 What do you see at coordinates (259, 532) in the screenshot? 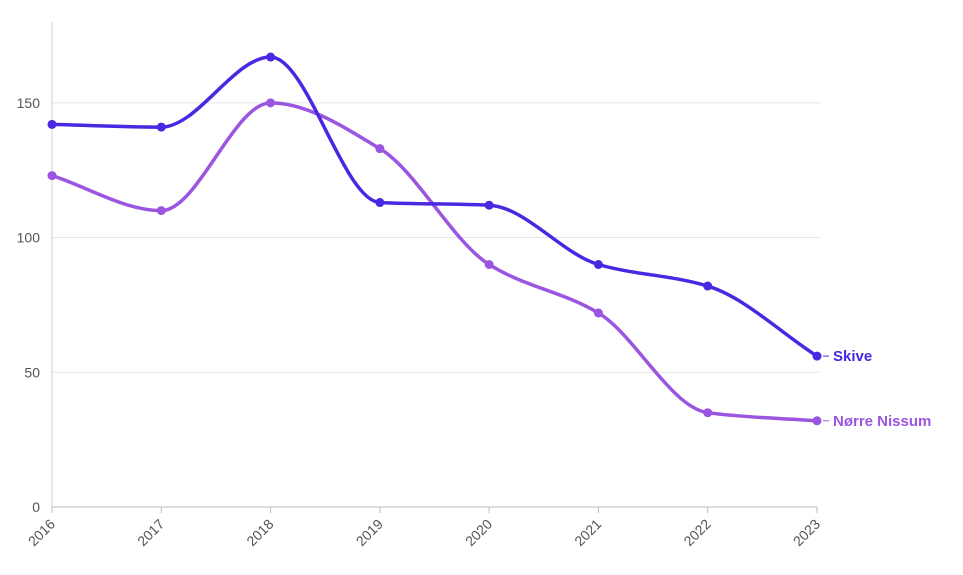
I see `x-tick-label: 2018` at bounding box center [259, 532].